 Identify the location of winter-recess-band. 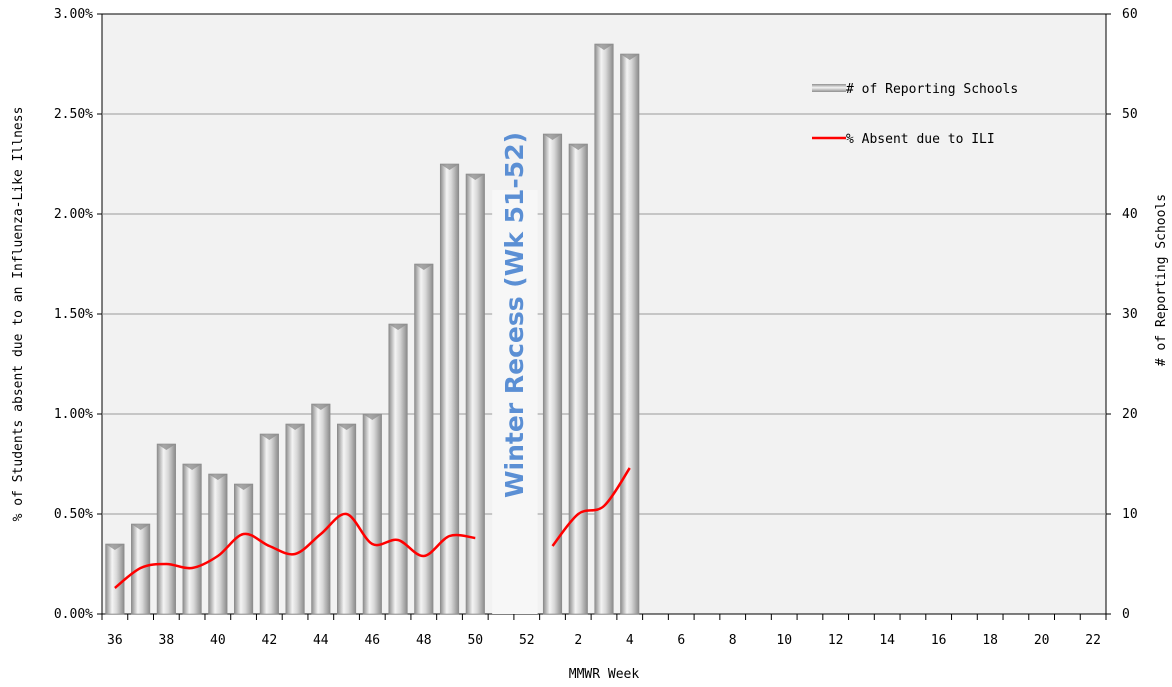
(515, 402).